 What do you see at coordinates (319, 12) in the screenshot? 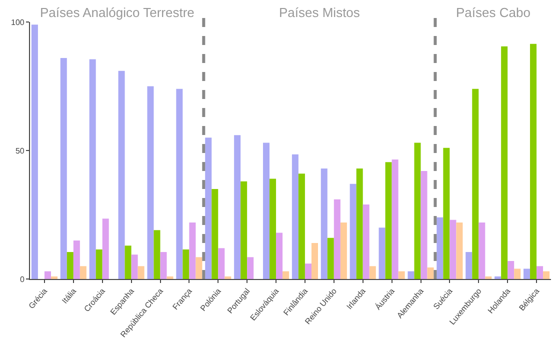
I see `text: Países Mistos` at bounding box center [319, 12].